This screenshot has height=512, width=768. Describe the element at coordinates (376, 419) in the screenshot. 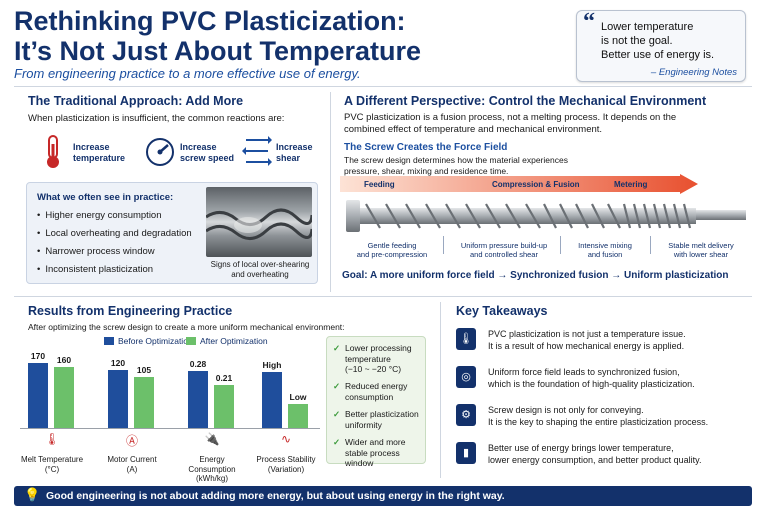

I see `benefit-item: ✓ Better plasticization uniformity` at that location.